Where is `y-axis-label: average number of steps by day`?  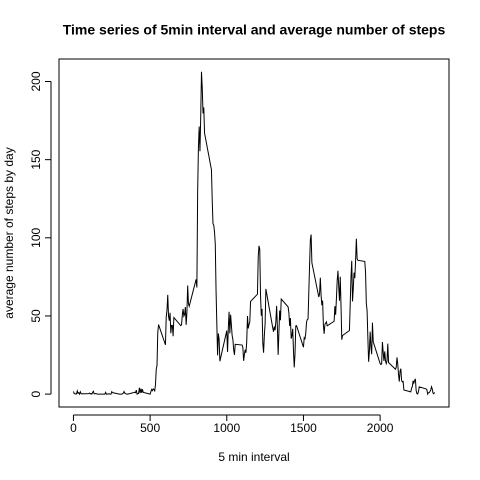
y-axis-label: average number of steps by day is located at coordinates (9, 232).